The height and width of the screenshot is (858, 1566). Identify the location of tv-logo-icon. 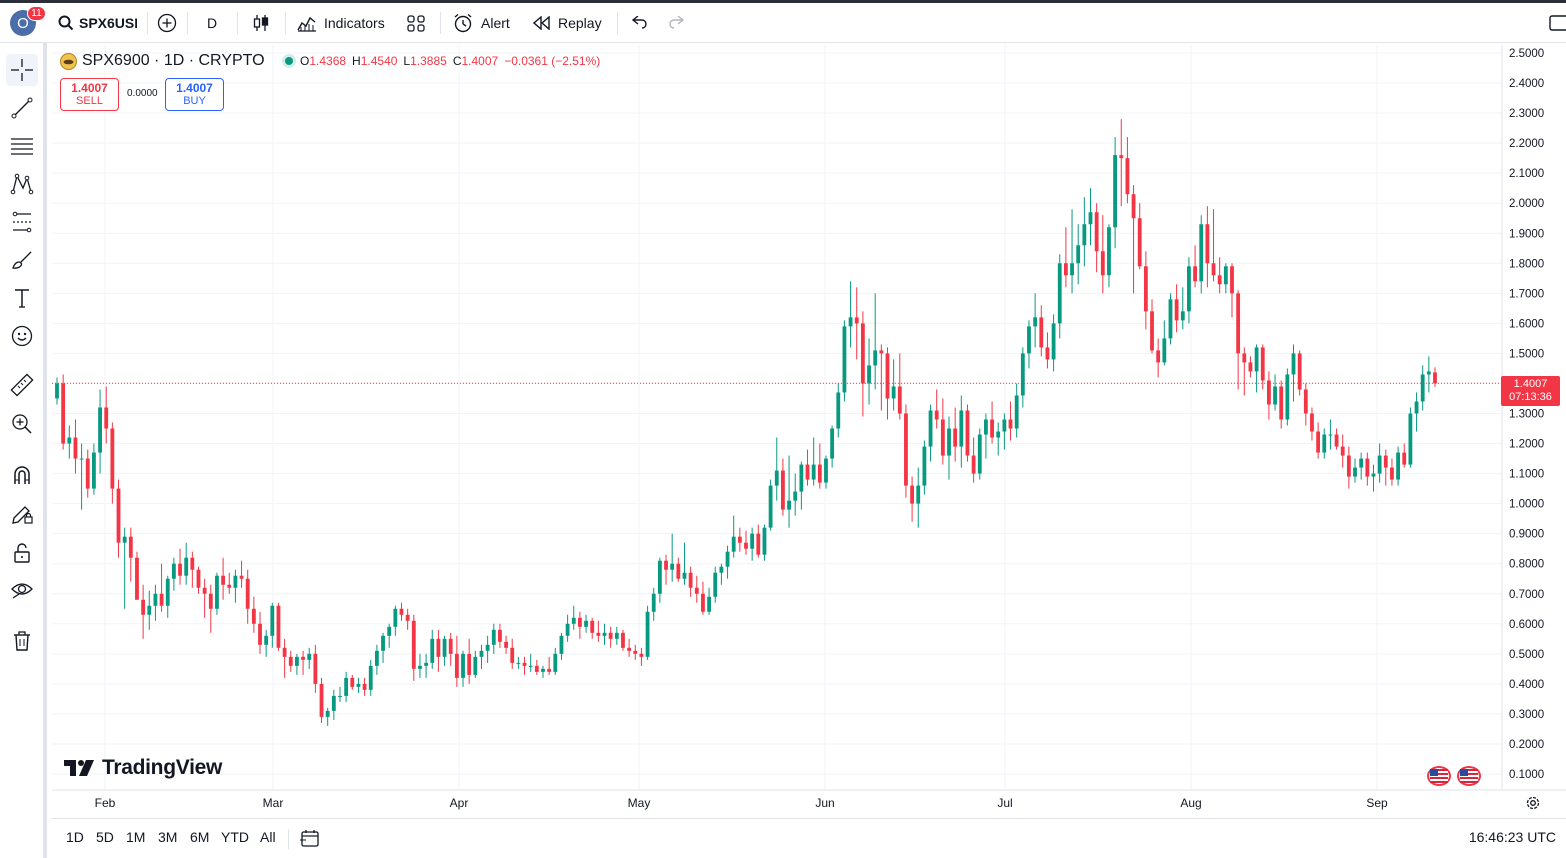
(80, 768).